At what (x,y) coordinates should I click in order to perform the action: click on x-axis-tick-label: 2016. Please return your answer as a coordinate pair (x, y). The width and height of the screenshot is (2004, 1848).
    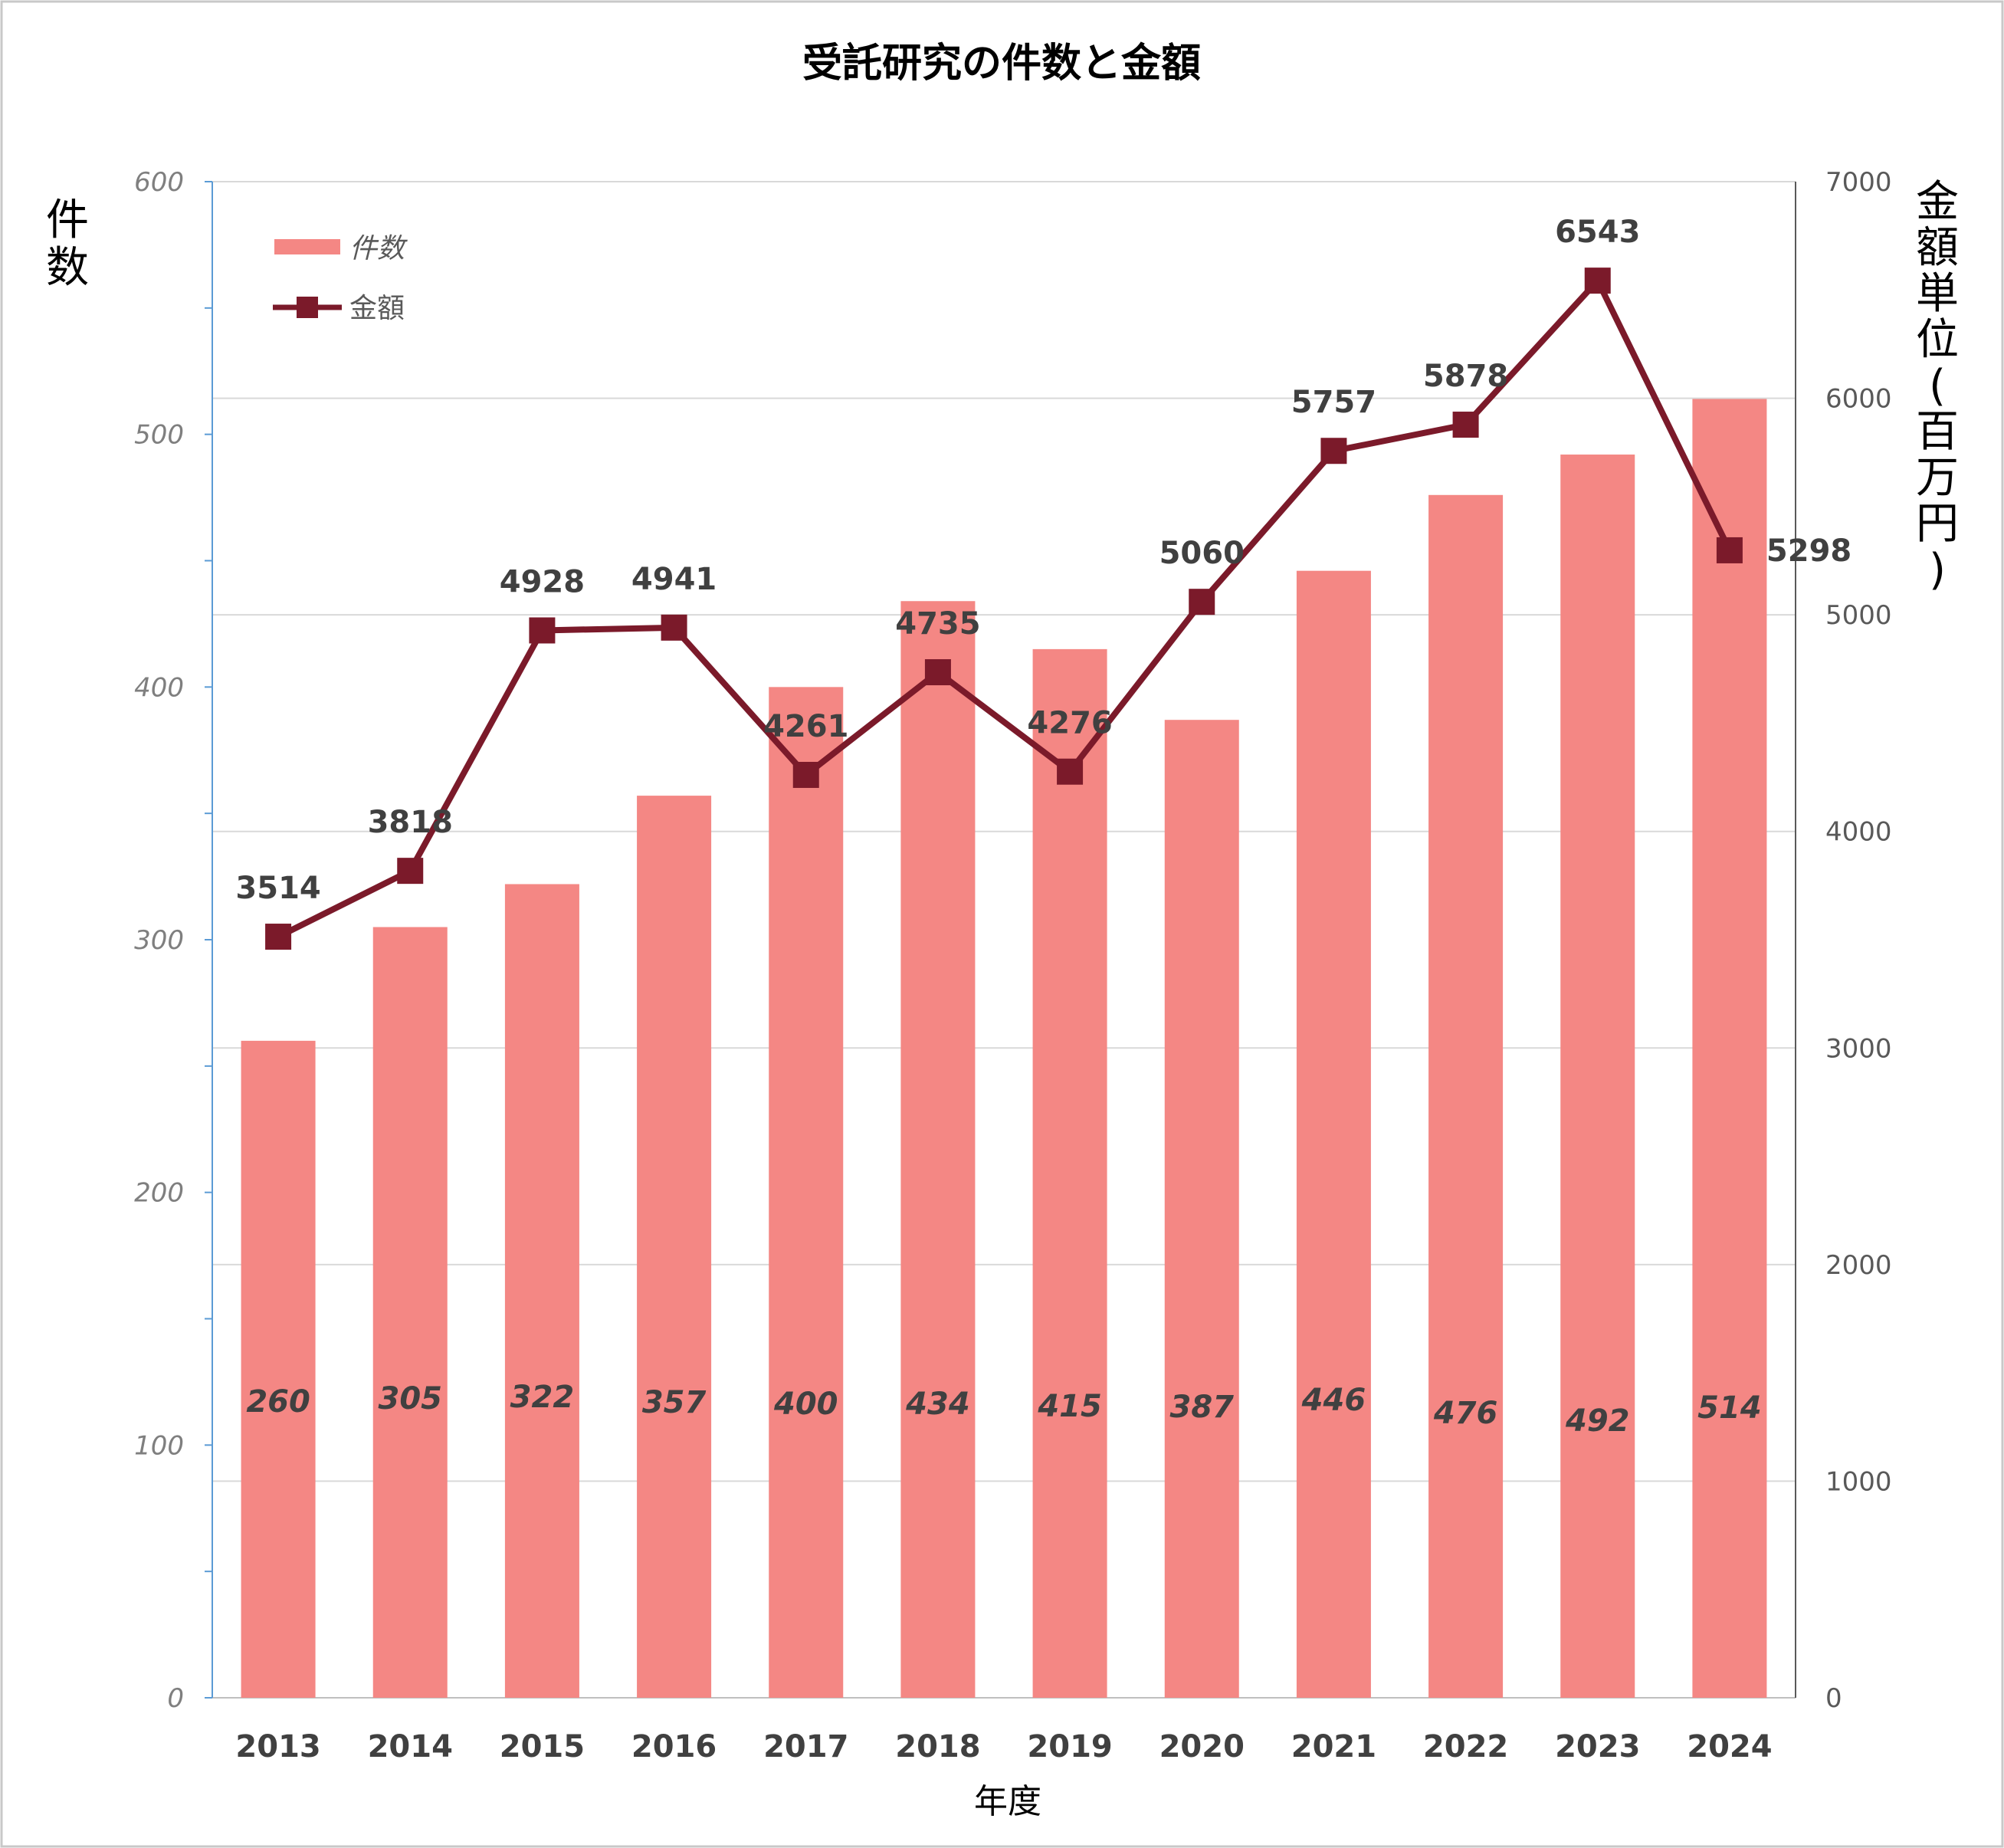
    Looking at the image, I should click on (674, 1746).